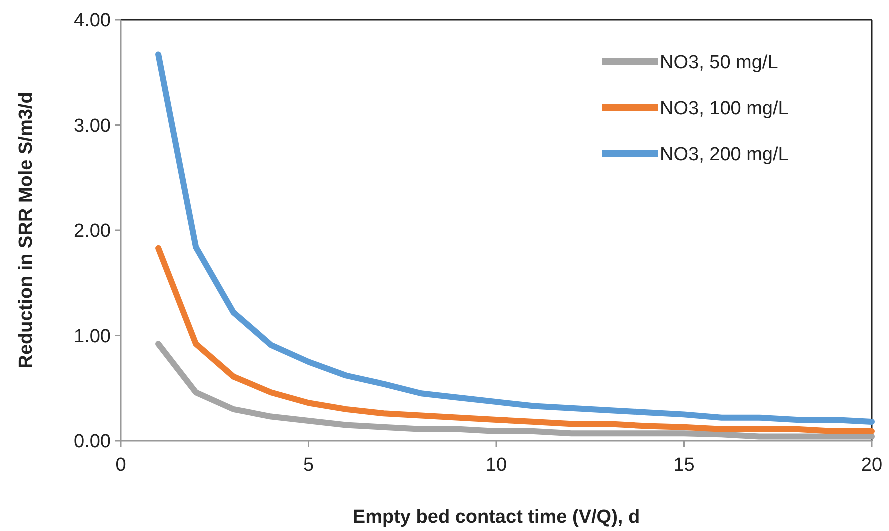 This screenshot has width=889, height=531. I want to click on y-tick-label: 2.00, so click(92, 231).